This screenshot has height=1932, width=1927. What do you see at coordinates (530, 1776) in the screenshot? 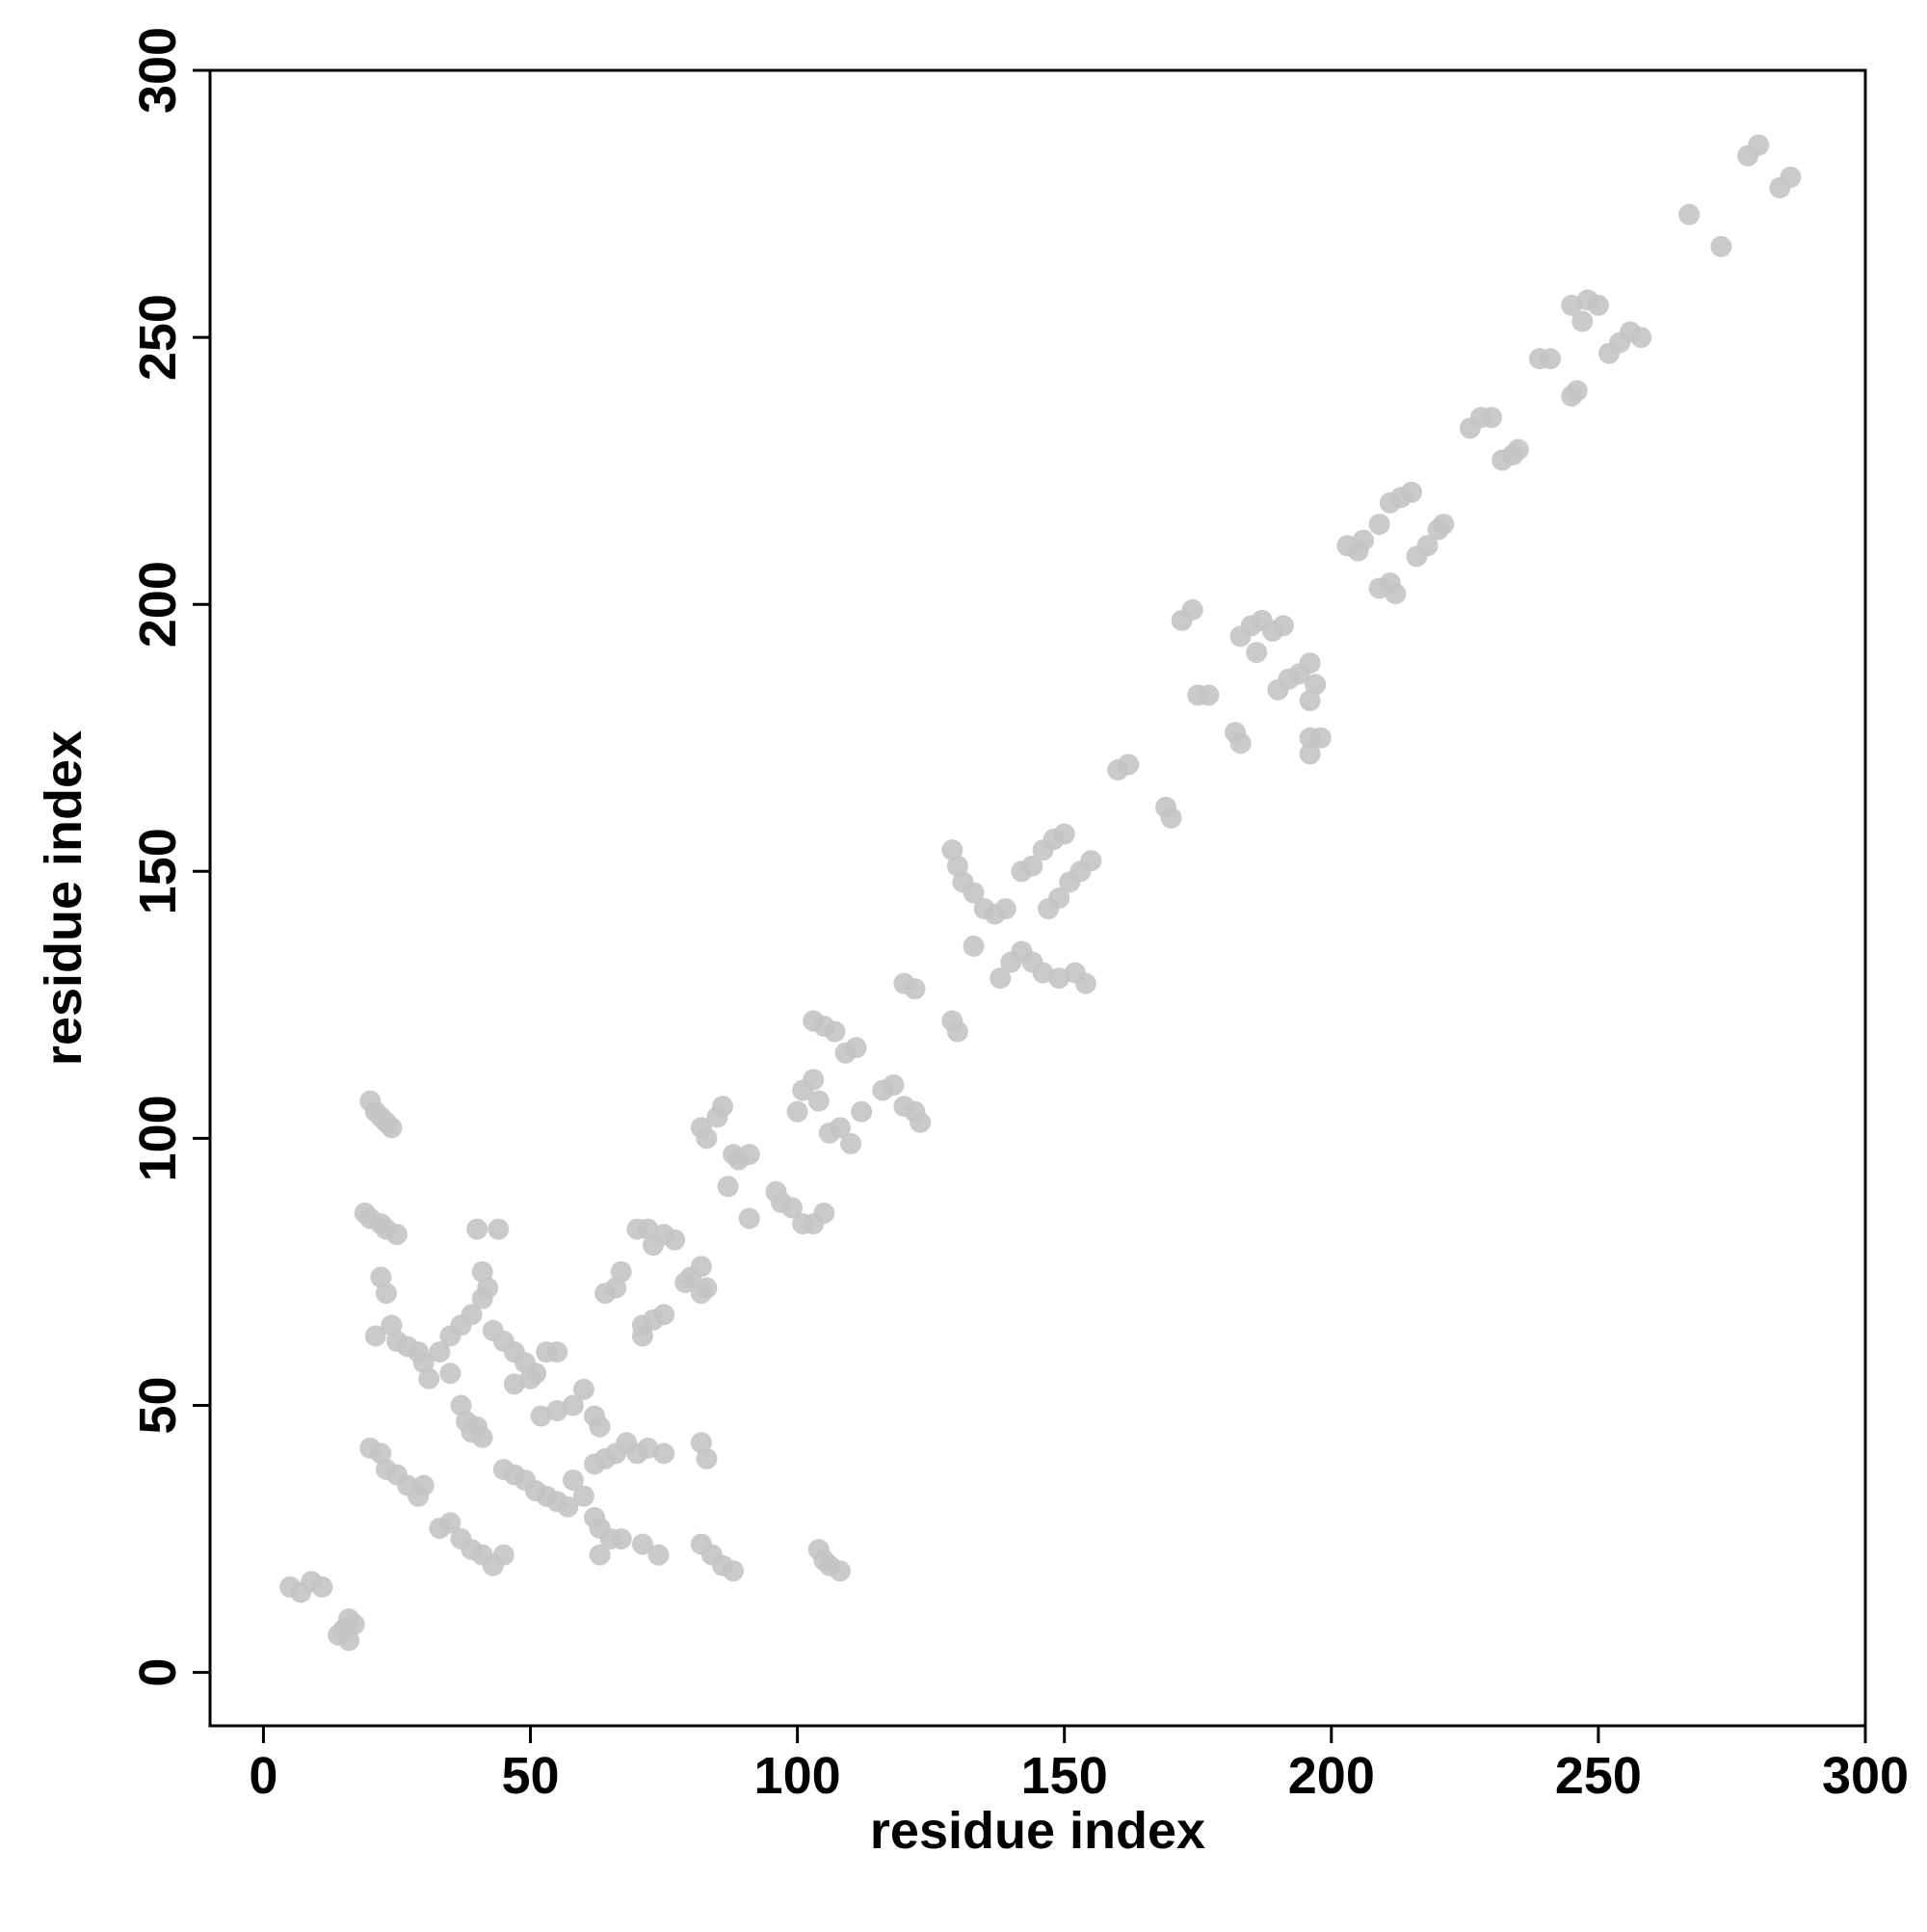
I see `x-tick-label: 50` at bounding box center [530, 1776].